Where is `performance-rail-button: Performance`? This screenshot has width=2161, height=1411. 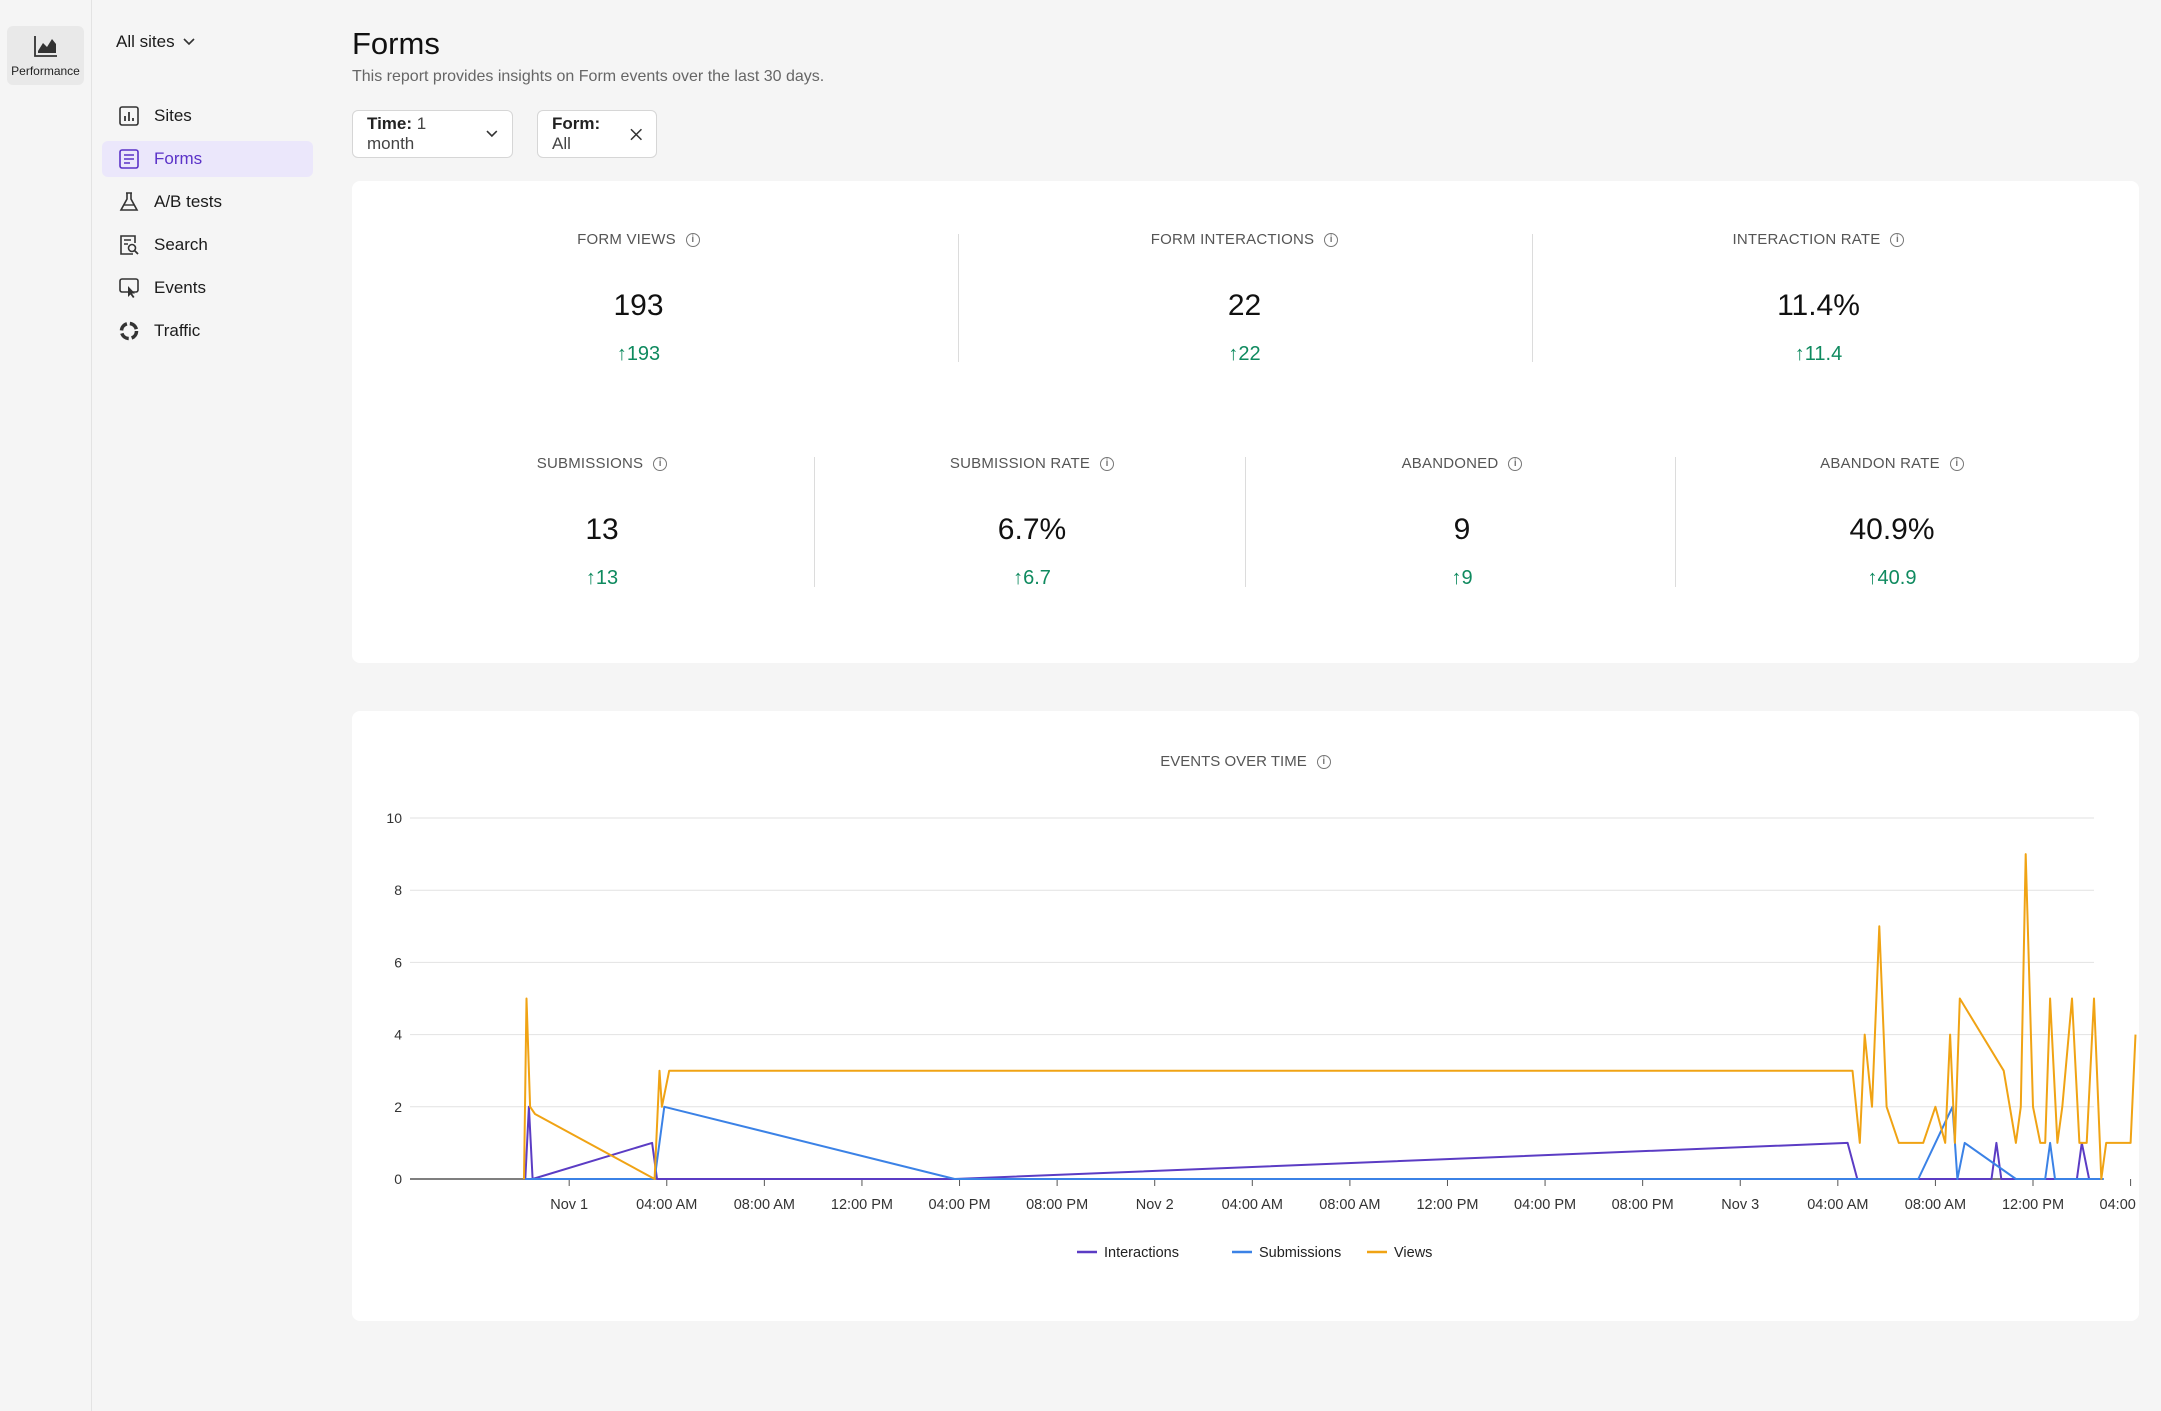
performance-rail-button: Performance is located at coordinates (45, 55).